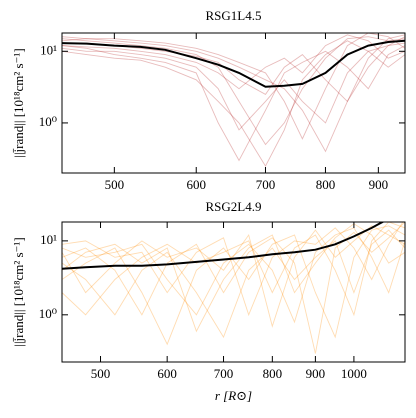  What do you see at coordinates (354, 373) in the screenshot?
I see `x-tick-label: 1000` at bounding box center [354, 373].